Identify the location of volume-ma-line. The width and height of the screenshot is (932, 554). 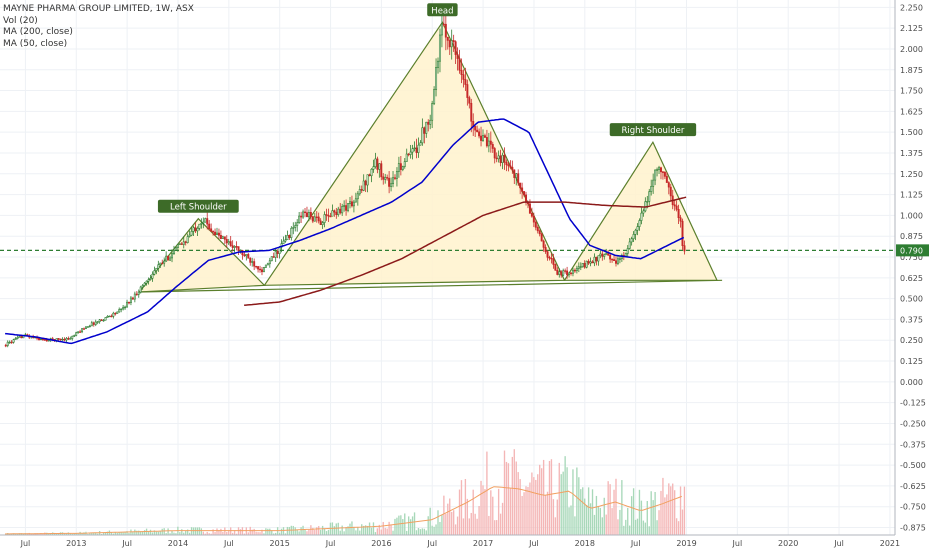
(343, 510).